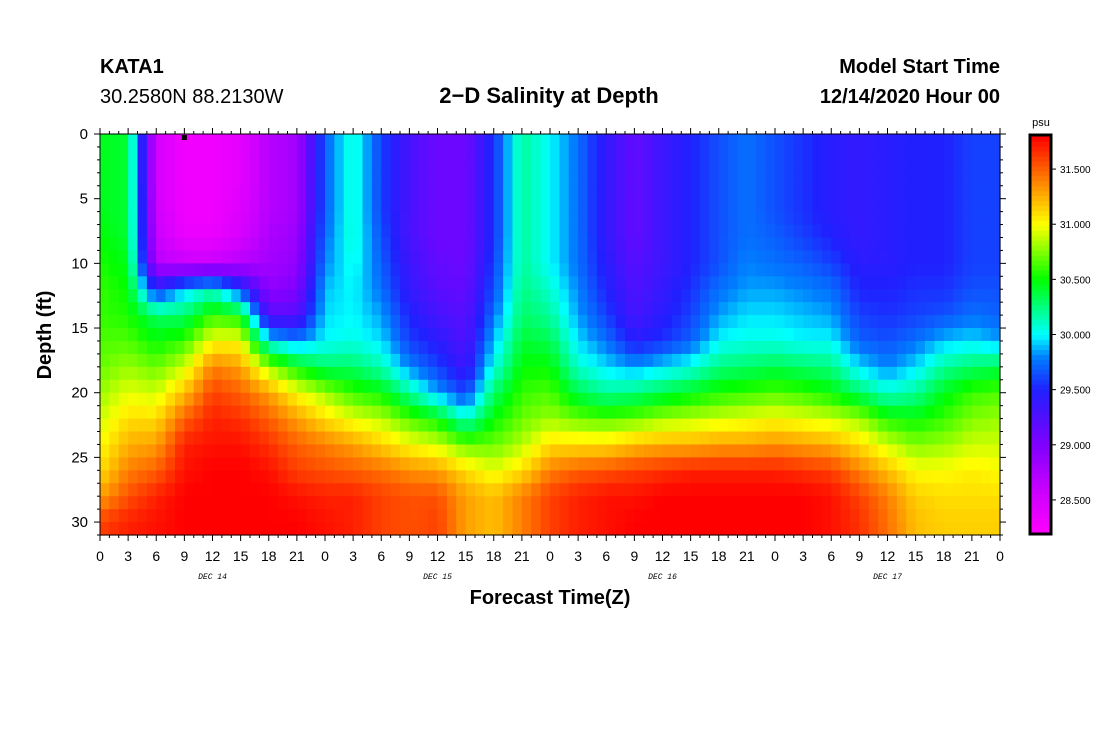 This screenshot has width=1100, height=750. I want to click on colorbar-segment, so click(1040, 421).